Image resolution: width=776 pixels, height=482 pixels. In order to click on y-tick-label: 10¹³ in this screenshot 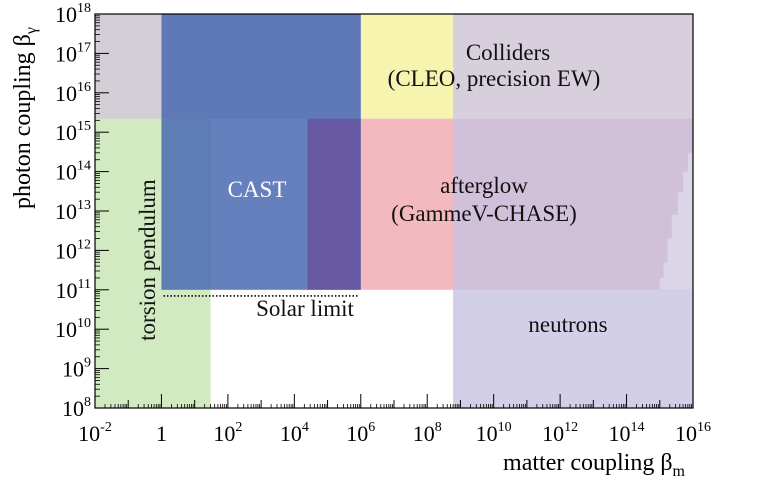, I will do `click(73, 211)`.